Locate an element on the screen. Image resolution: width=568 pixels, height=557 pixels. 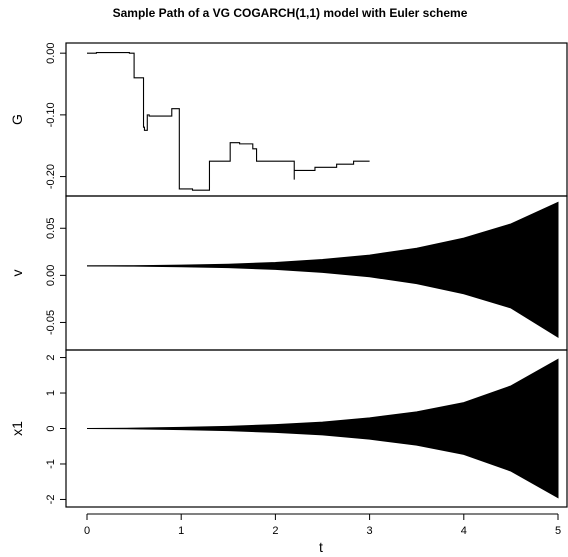
y-tick-label: -0.20 is located at coordinates (51, 176).